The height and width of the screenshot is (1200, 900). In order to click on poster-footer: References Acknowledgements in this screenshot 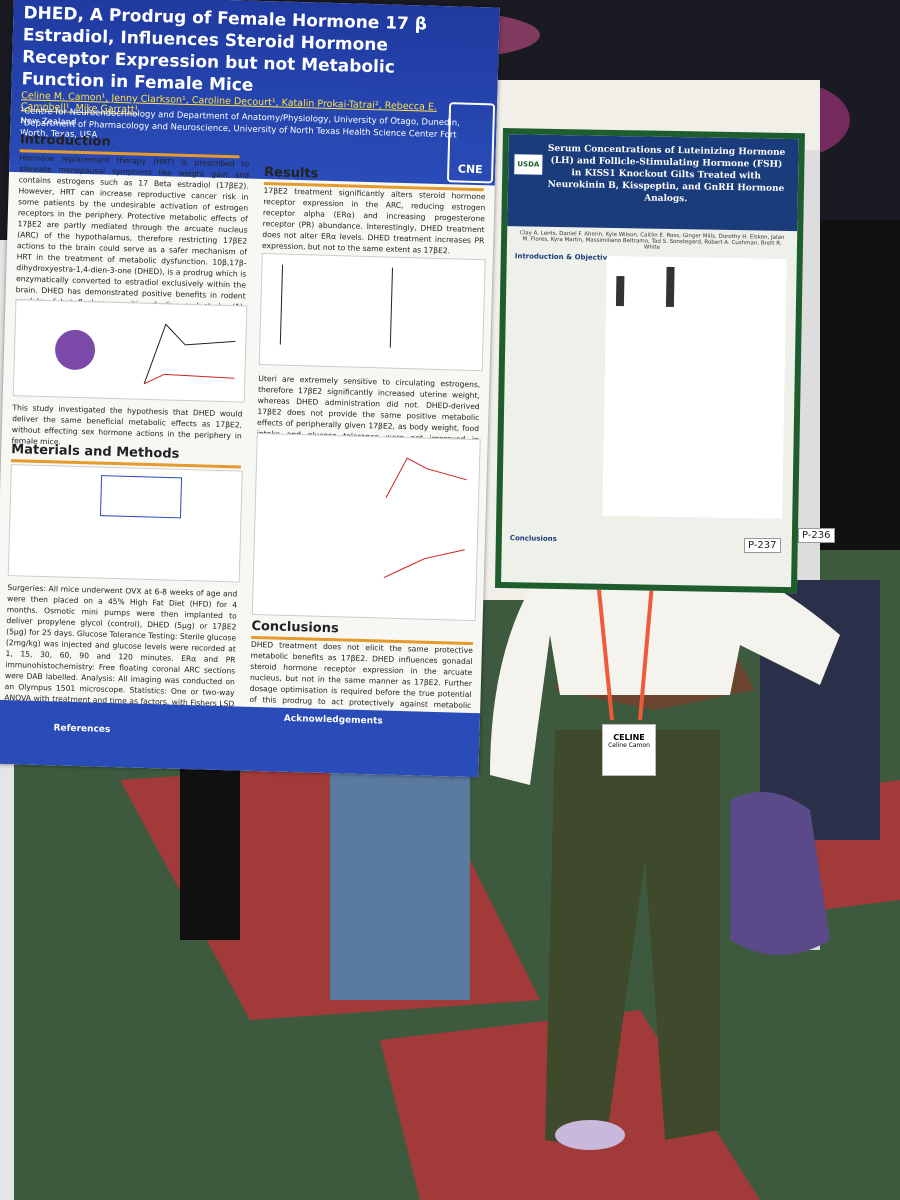, I will do `click(240, 738)`.